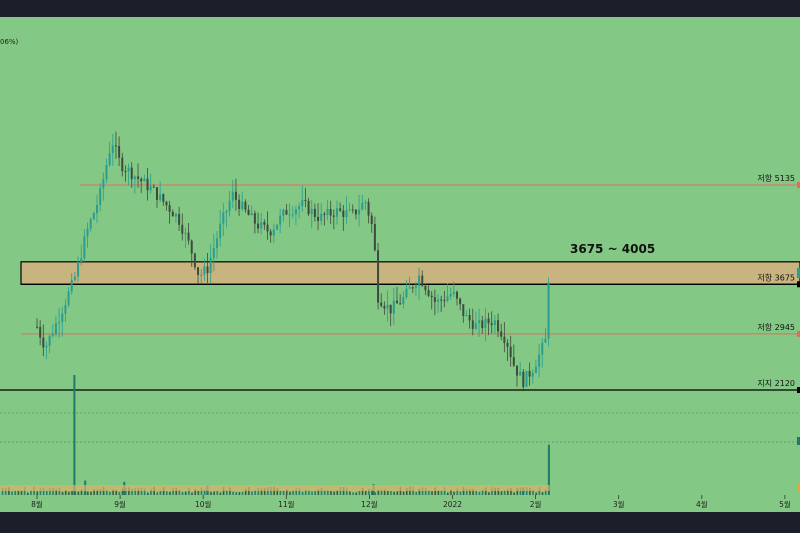  What do you see at coordinates (400, 522) in the screenshot?
I see `bottom-toolbar` at bounding box center [400, 522].